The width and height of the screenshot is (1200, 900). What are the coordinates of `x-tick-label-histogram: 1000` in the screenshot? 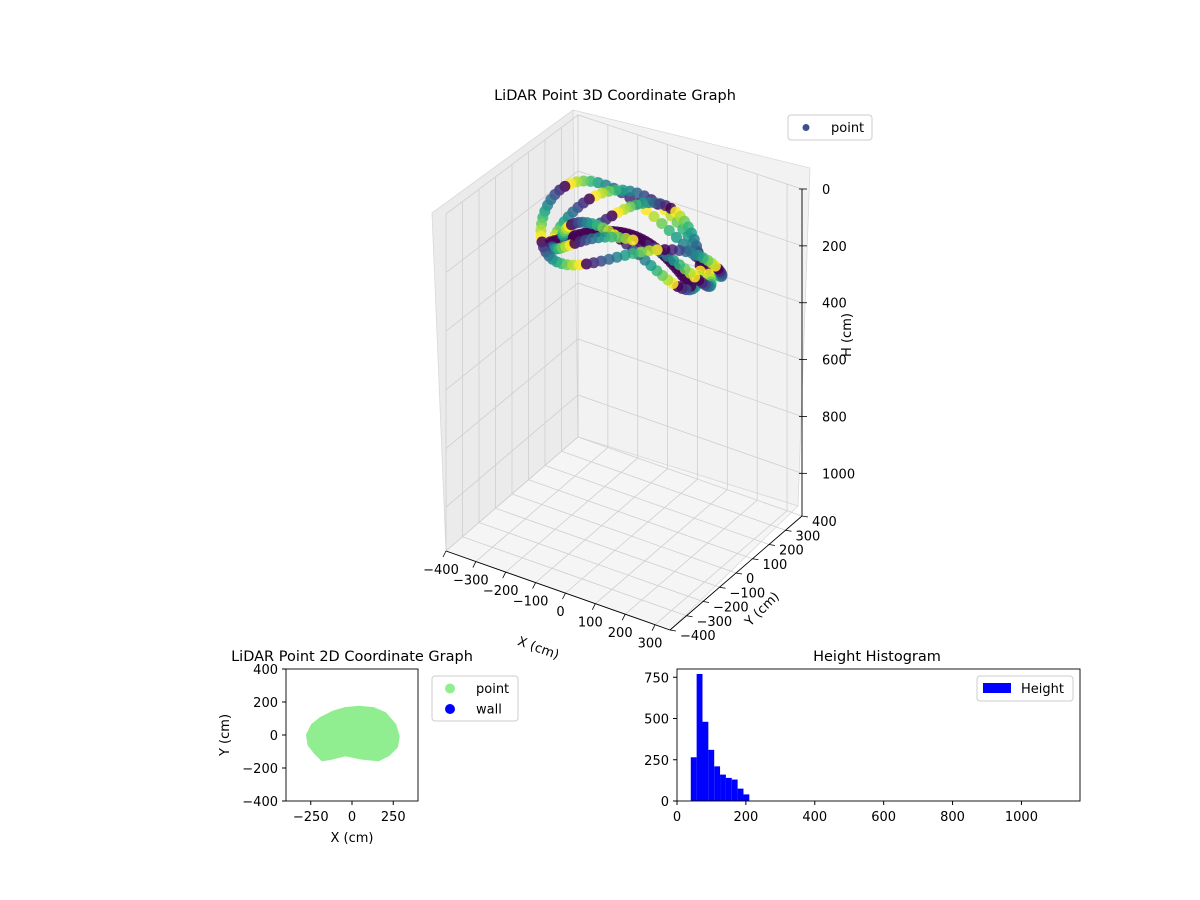 It's located at (1021, 817).